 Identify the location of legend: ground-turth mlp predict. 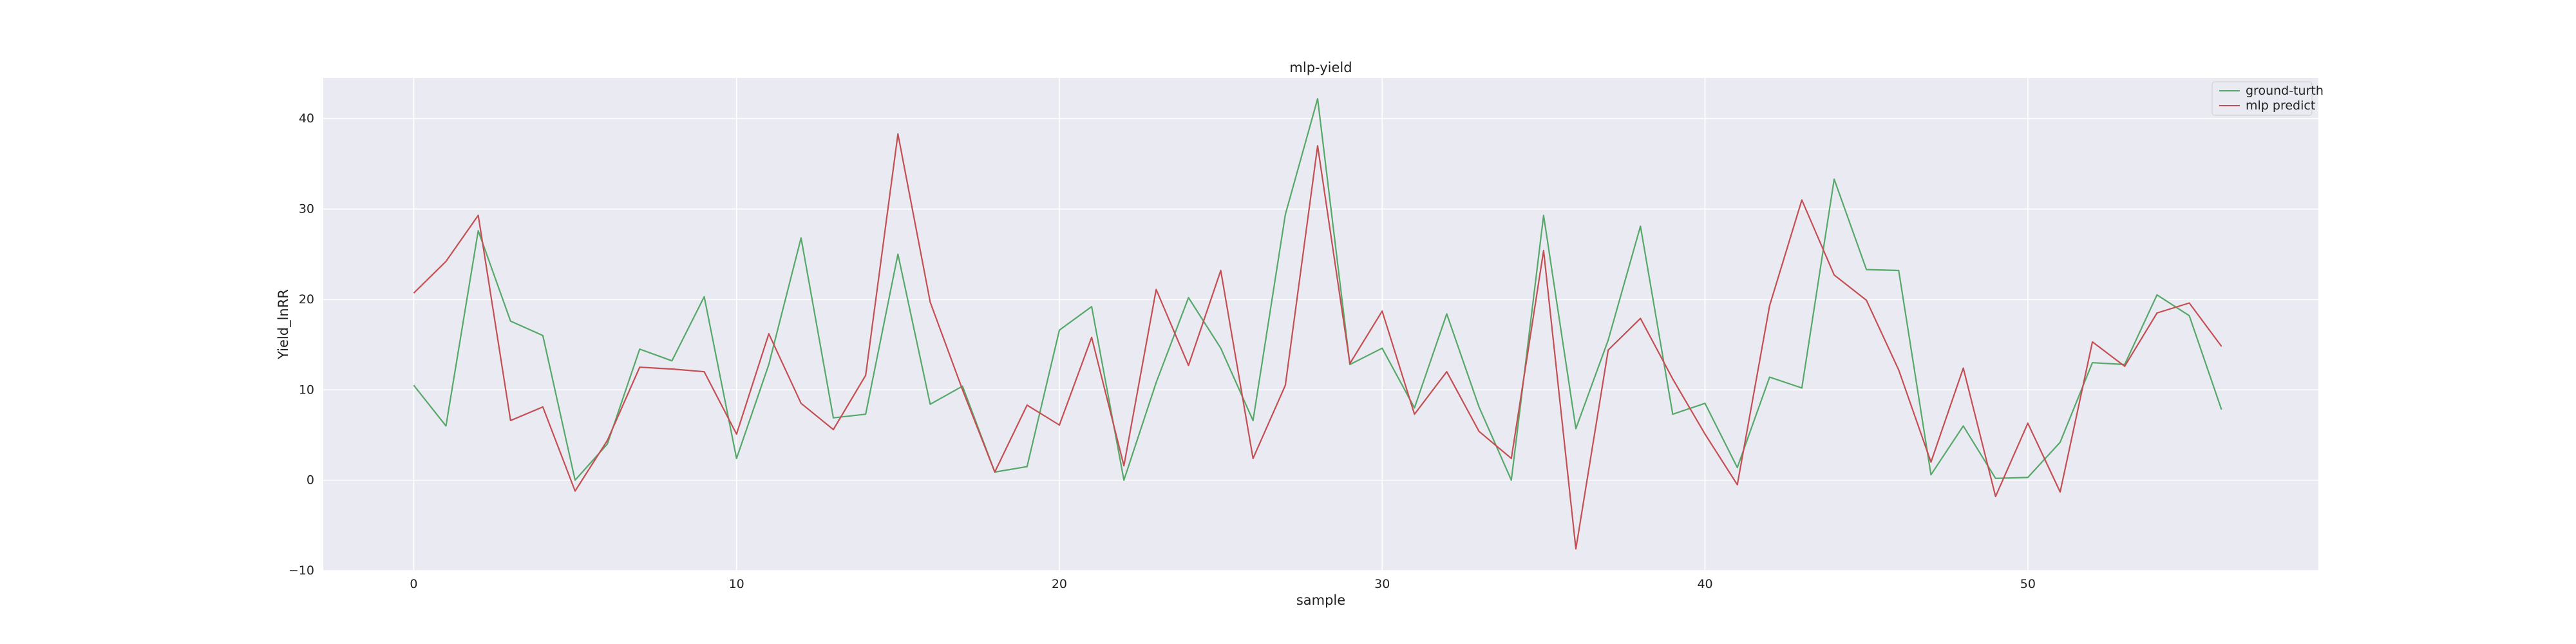
(2267, 99).